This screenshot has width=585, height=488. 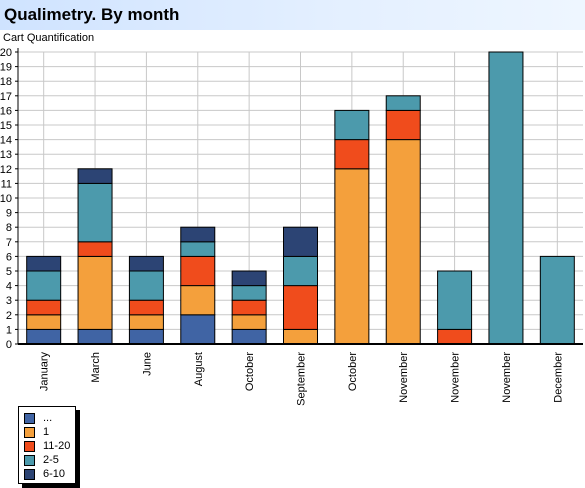 I want to click on x-tick-label: January, so click(x=45, y=372).